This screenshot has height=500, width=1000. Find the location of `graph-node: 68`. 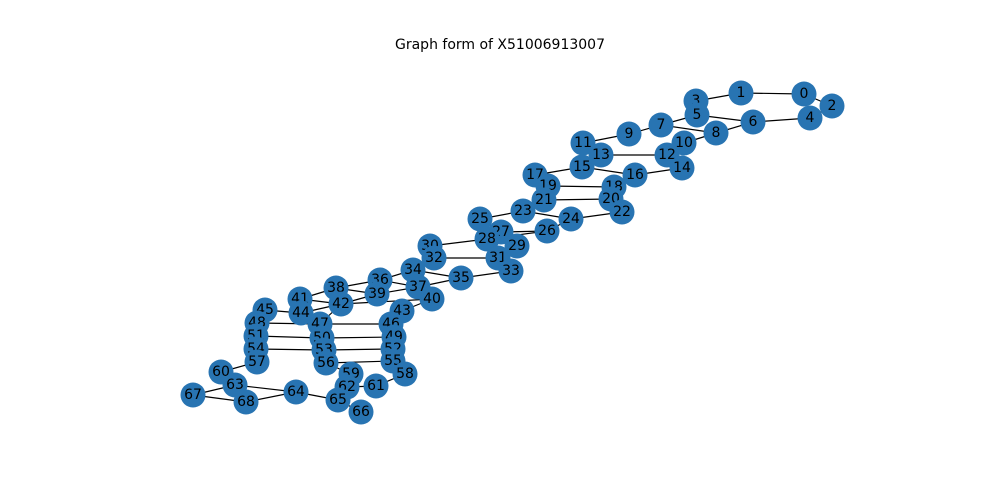

graph-node: 68 is located at coordinates (246, 402).